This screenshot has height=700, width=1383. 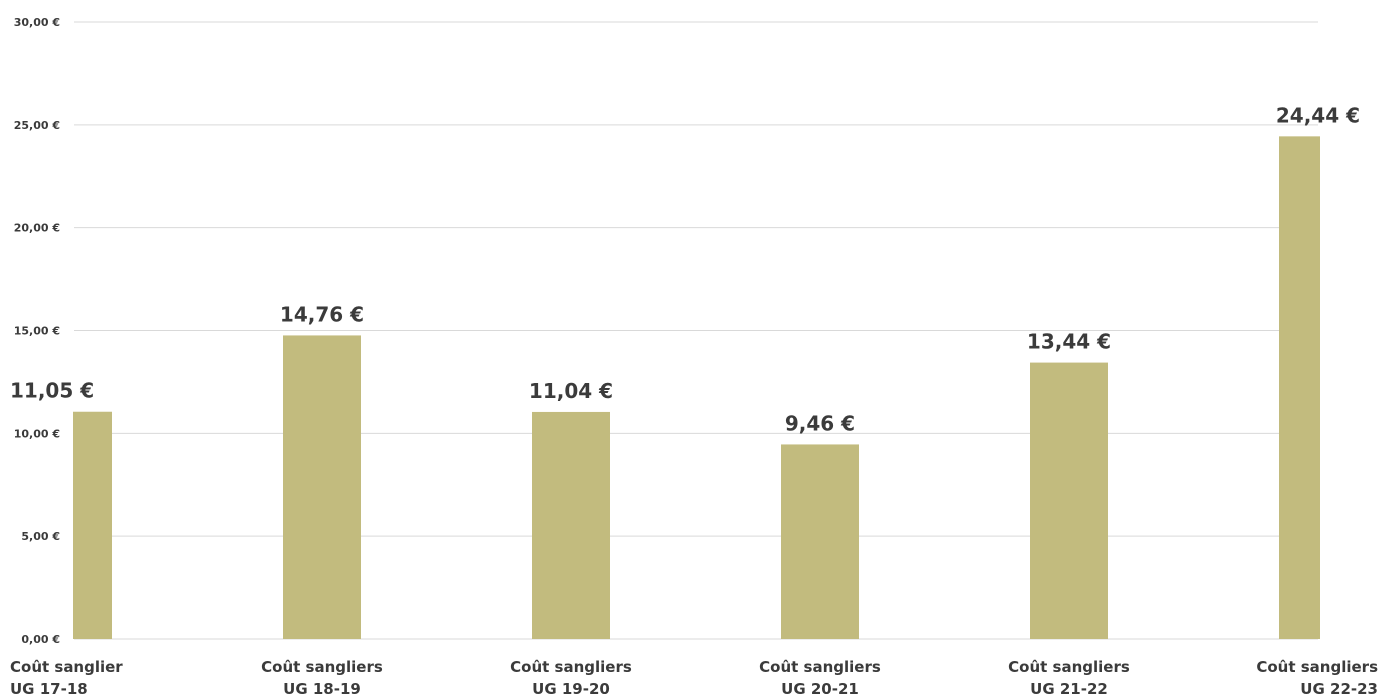 I want to click on category-label-line: Coût sanglier, so click(x=66, y=667).